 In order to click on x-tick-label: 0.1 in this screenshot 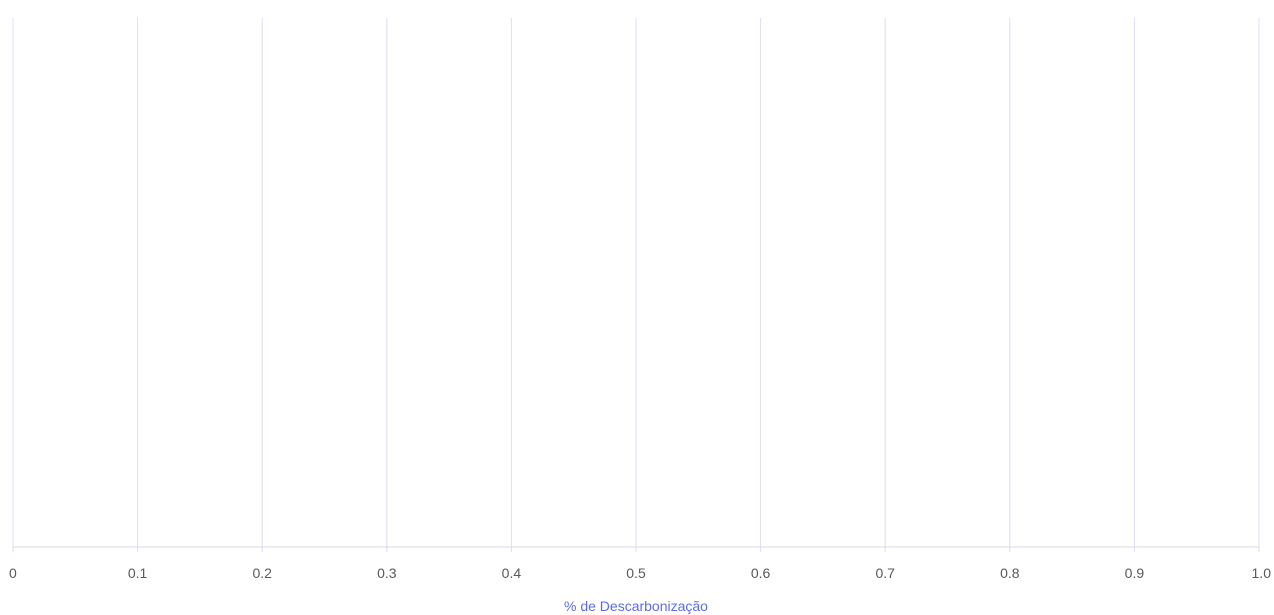, I will do `click(138, 573)`.